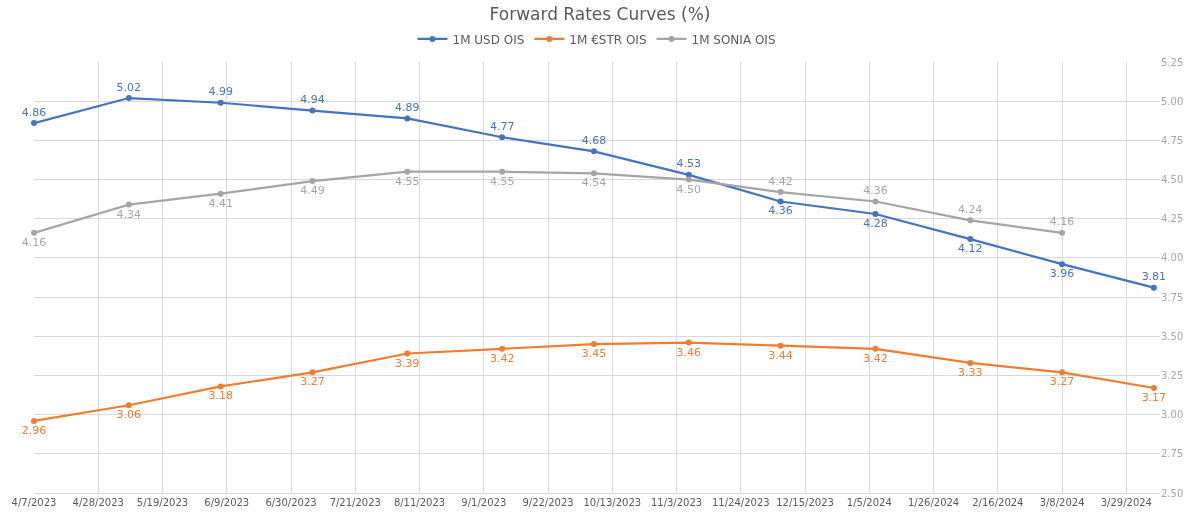 This screenshot has height=523, width=1200. Describe the element at coordinates (220, 203) in the screenshot. I see `data-label: 4.41` at that location.